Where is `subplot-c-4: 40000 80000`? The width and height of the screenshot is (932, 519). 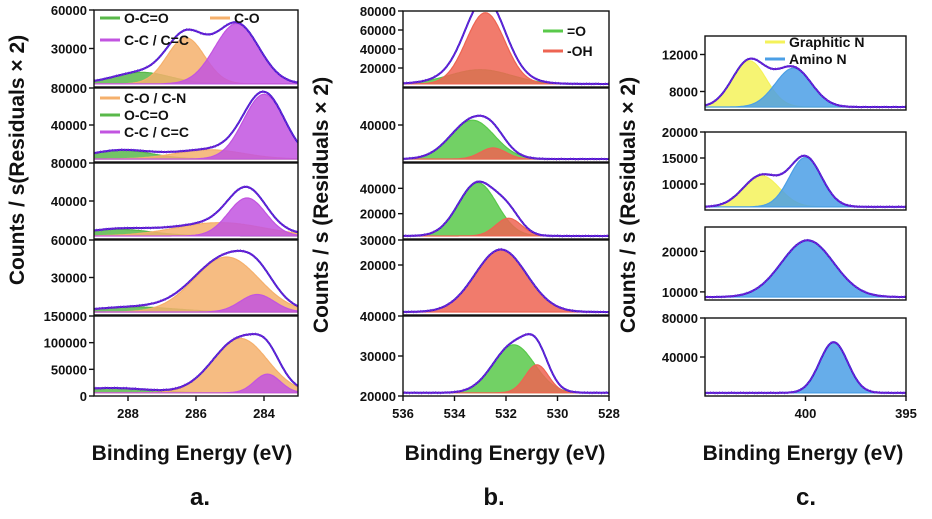 subplot-c-4: 40000 80000 is located at coordinates (784, 354).